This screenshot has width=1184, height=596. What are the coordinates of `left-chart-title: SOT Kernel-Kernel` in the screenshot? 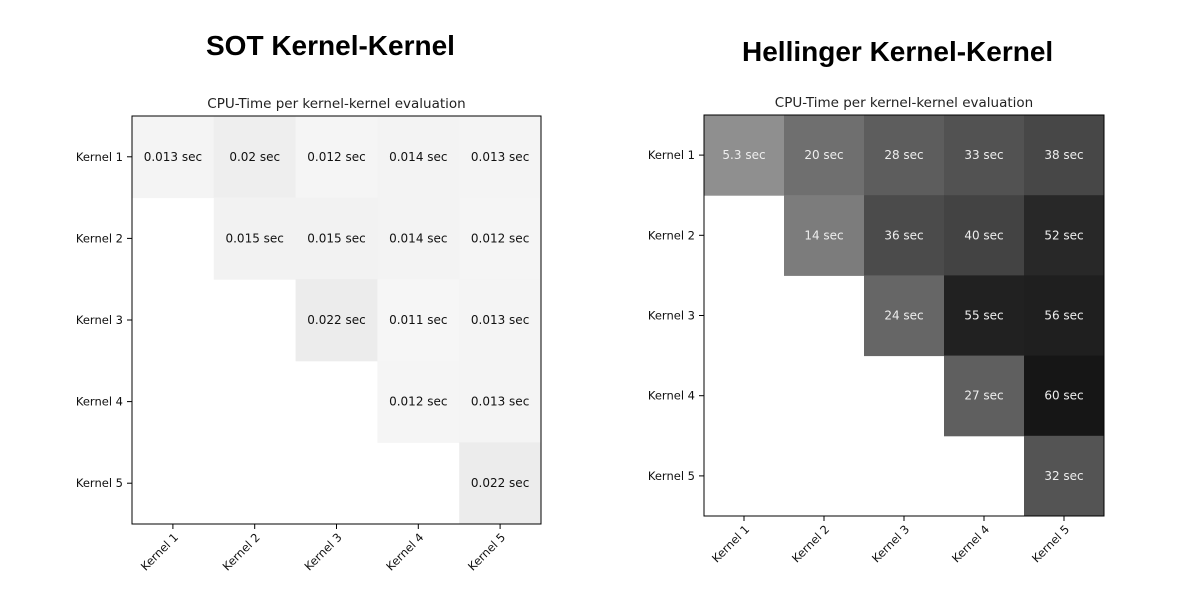 It's located at (330, 45).